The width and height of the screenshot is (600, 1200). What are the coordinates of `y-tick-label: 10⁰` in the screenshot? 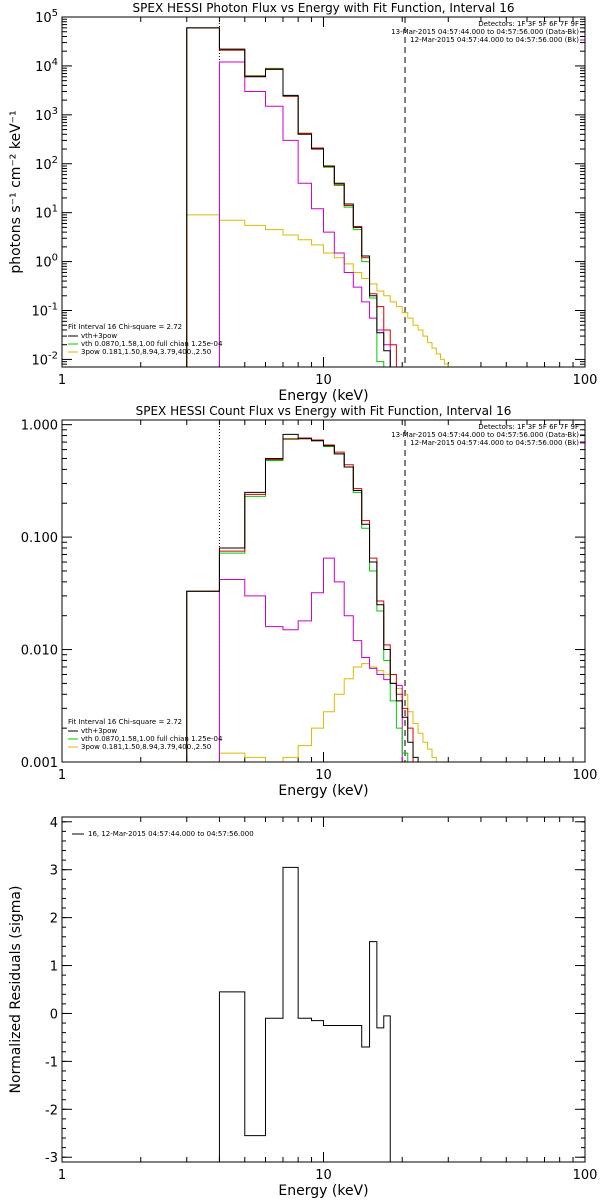 It's located at (46, 262).